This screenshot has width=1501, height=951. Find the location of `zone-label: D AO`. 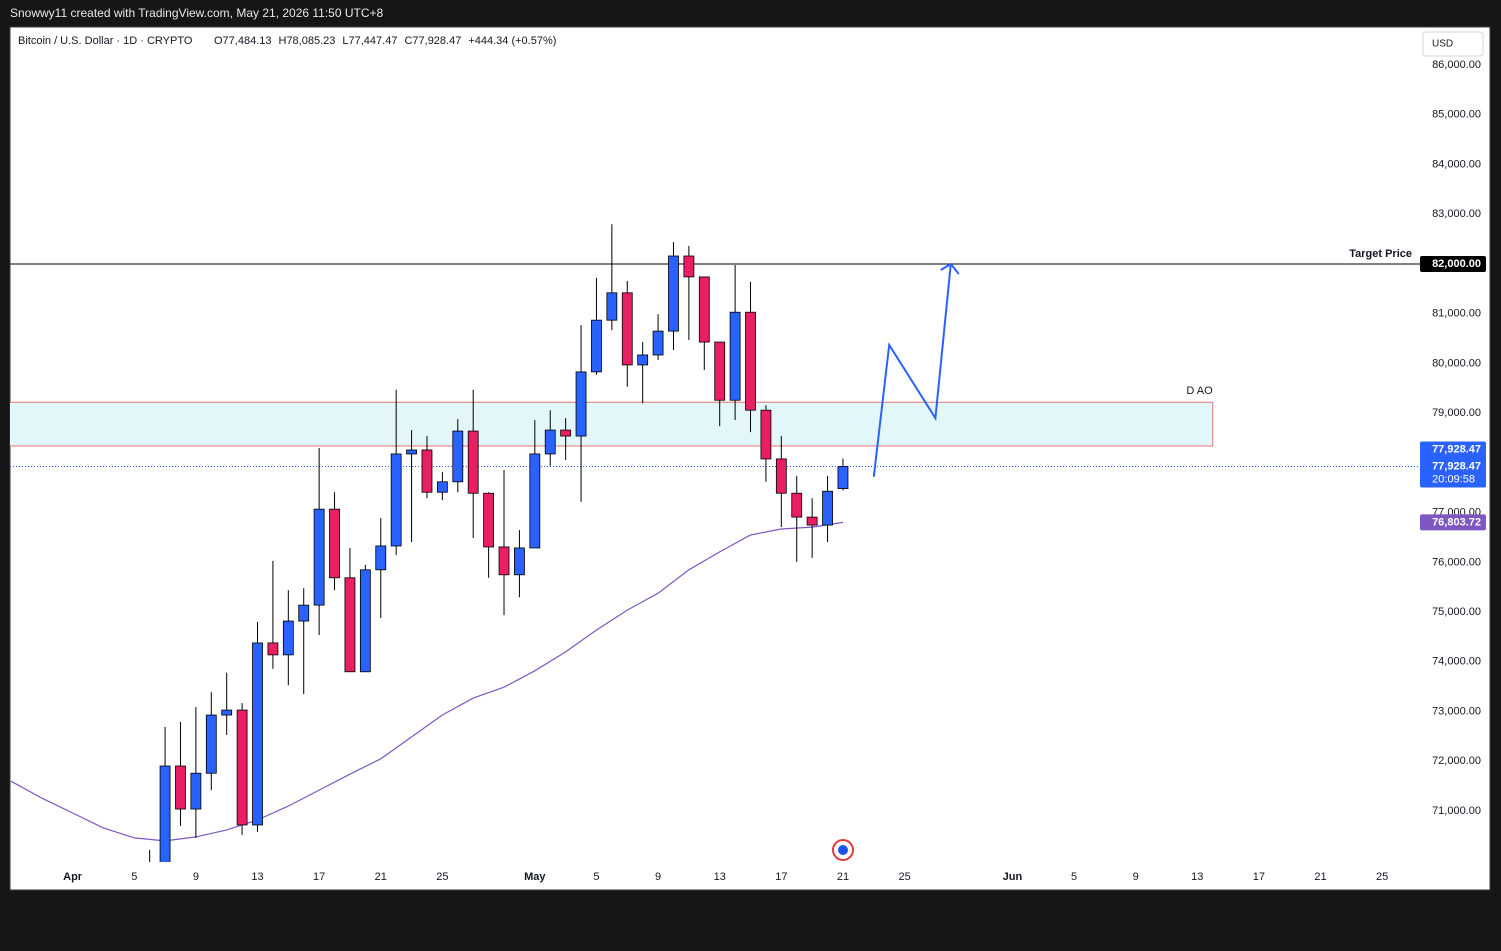

zone-label: D AO is located at coordinates (1199, 391).